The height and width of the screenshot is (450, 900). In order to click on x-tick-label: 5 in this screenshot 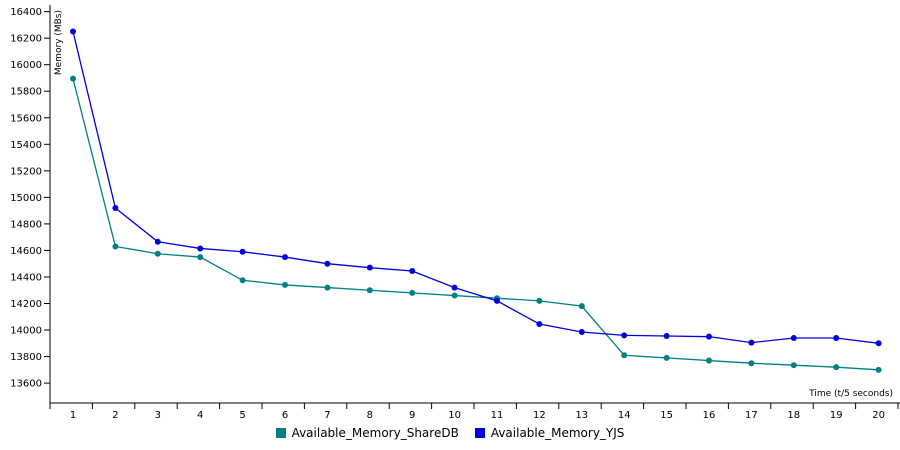, I will do `click(242, 415)`.